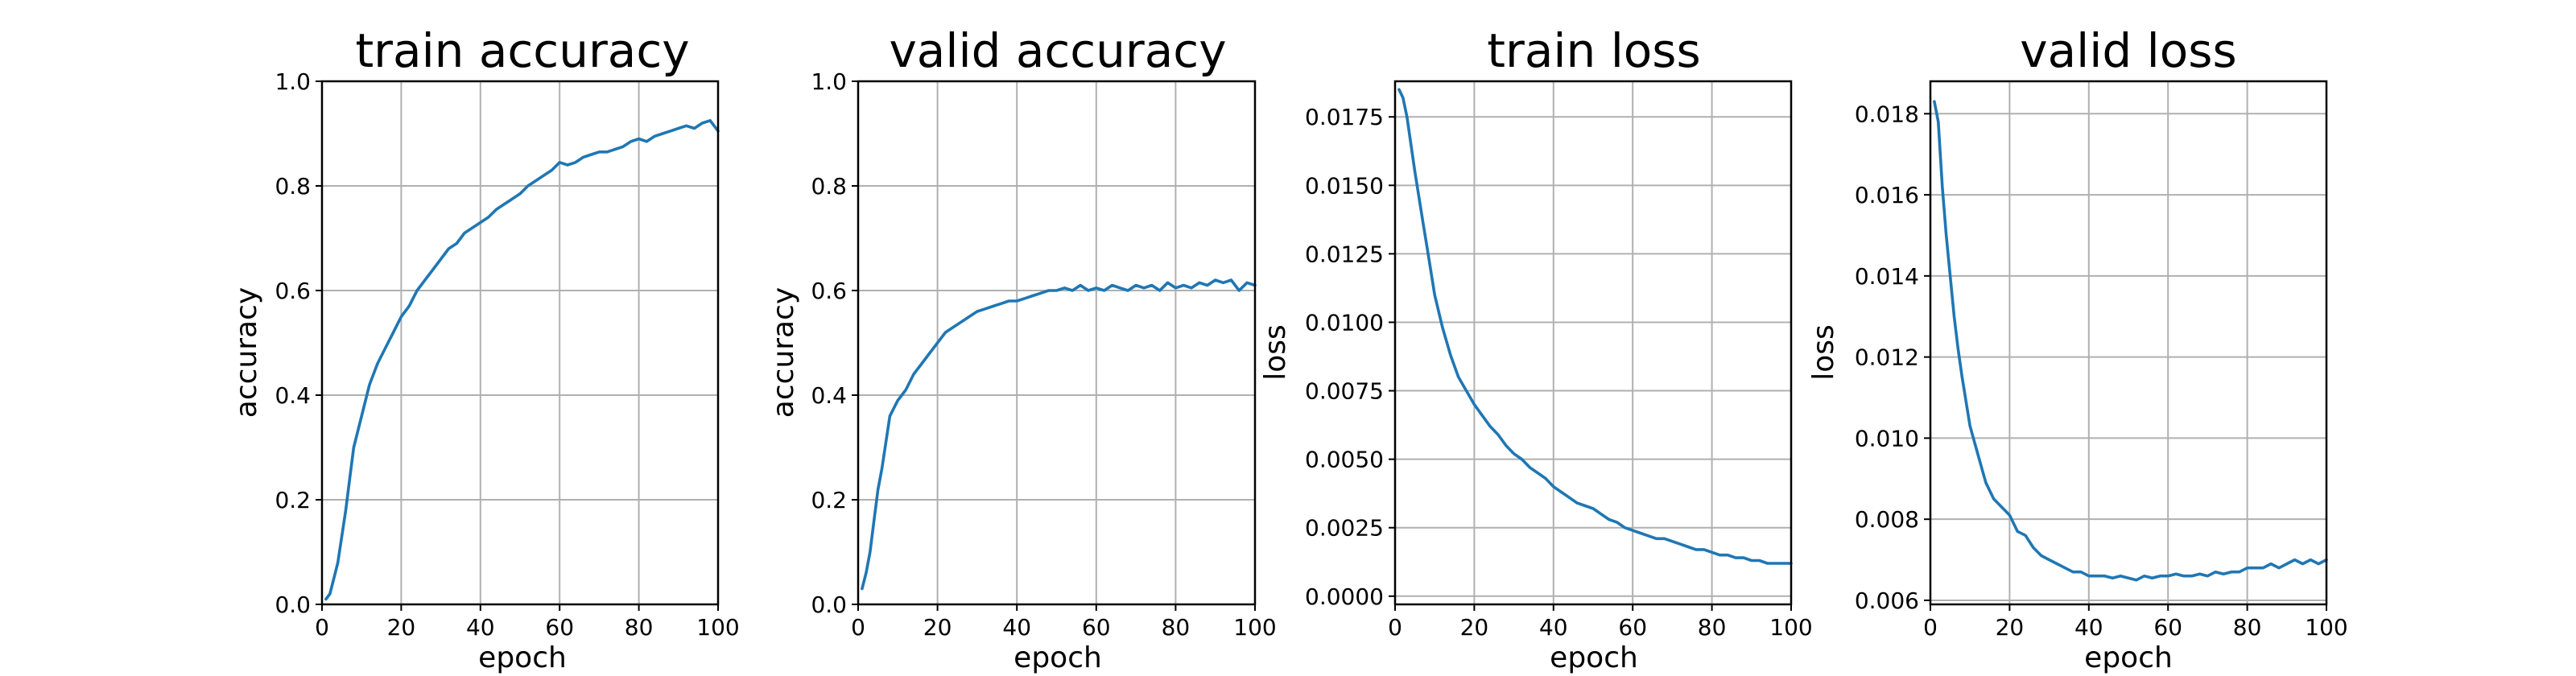  I want to click on y-tick-label: 0.0050, so click(1344, 460).